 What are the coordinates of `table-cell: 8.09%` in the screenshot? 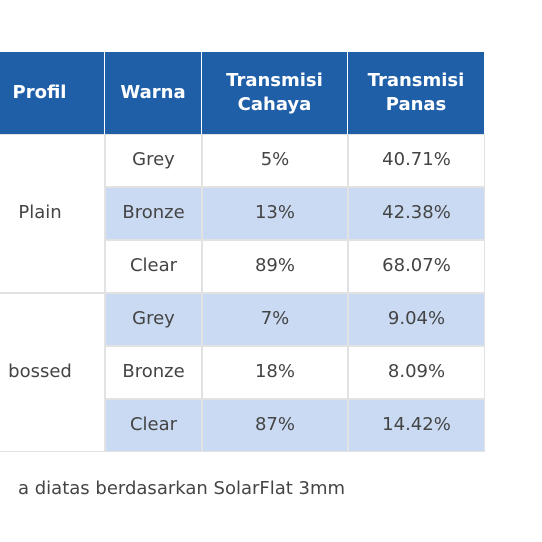 It's located at (416, 372).